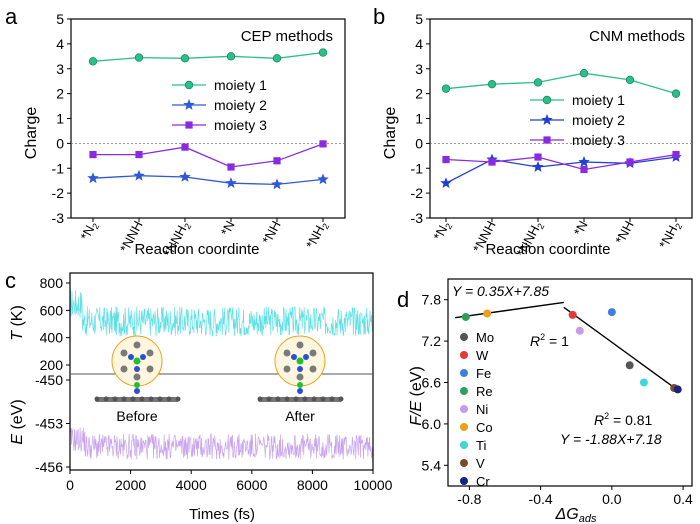 Image resolution: width=700 pixels, height=524 pixels. What do you see at coordinates (598, 100) in the screenshot?
I see `legend-label: moiety 1` at bounding box center [598, 100].